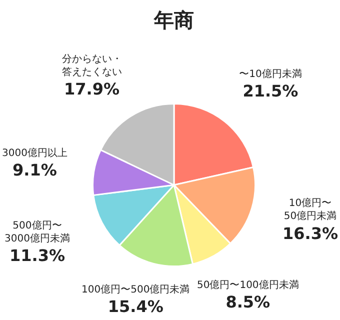  I want to click on slice-label: 100億円〜500億円未満, so click(136, 290).